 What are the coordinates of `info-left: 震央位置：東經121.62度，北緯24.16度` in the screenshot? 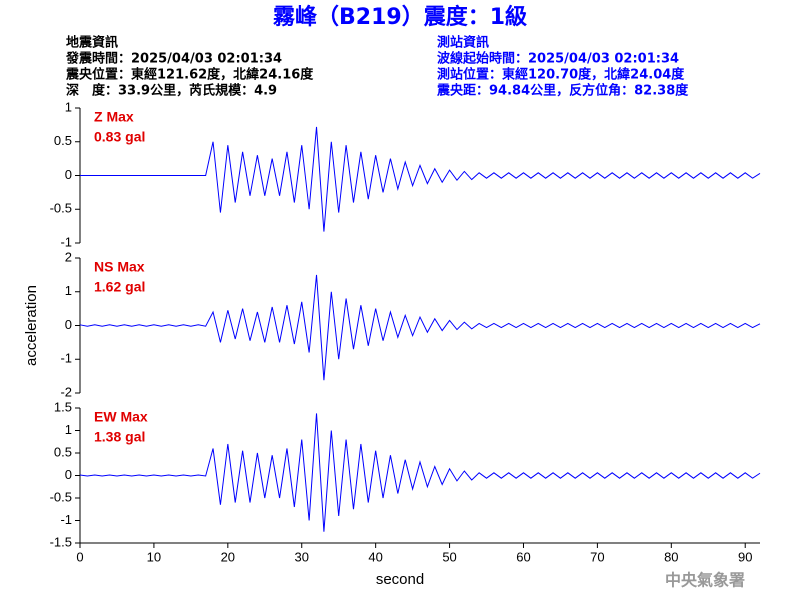 It's located at (189, 75).